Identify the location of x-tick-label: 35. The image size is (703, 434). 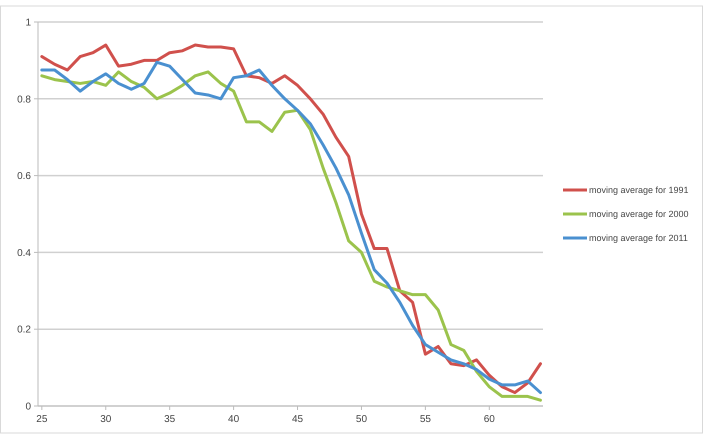
(170, 419).